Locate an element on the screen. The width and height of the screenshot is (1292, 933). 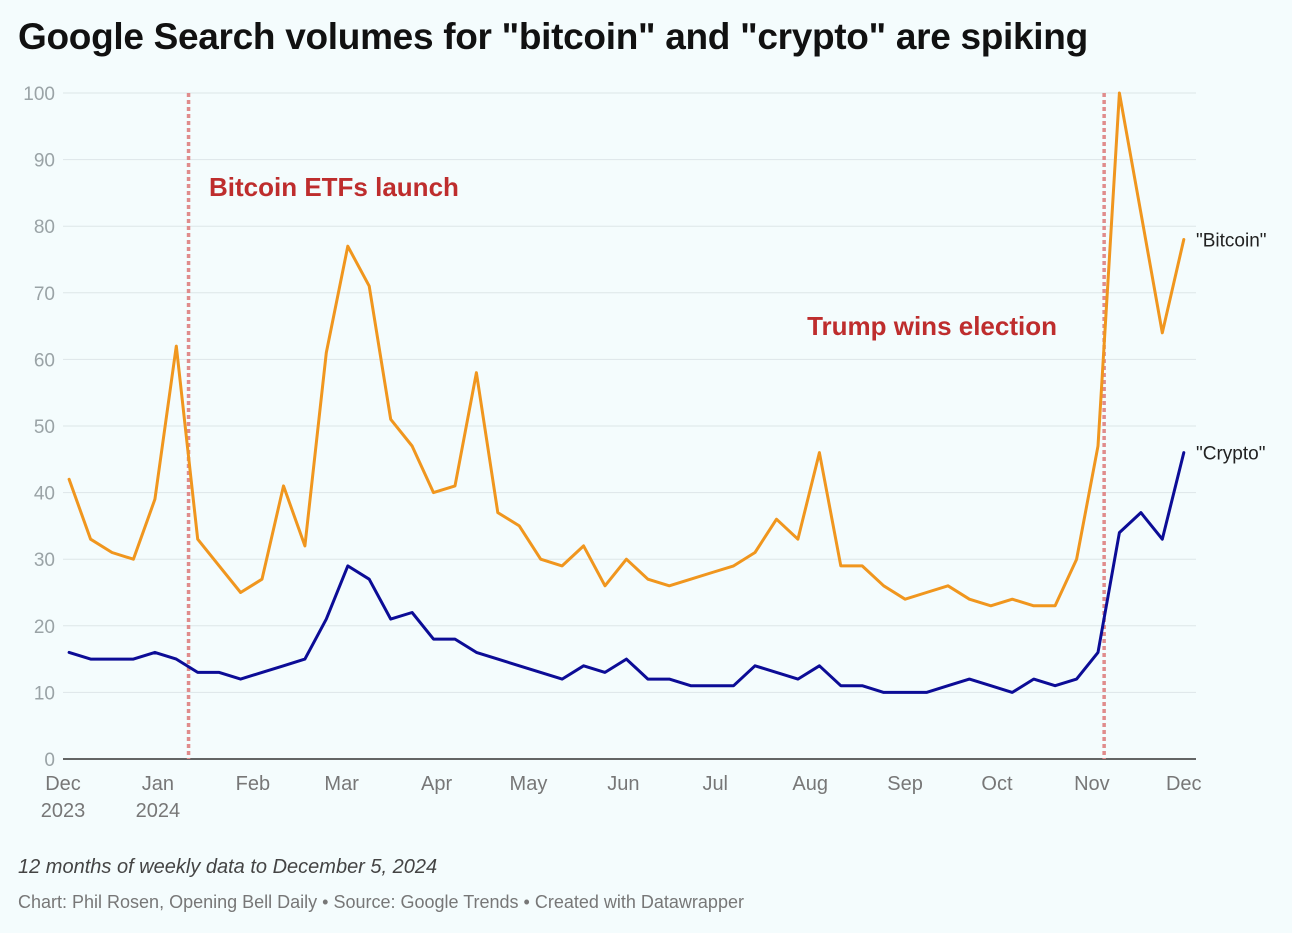
y-tick-label: 40 is located at coordinates (44, 494).